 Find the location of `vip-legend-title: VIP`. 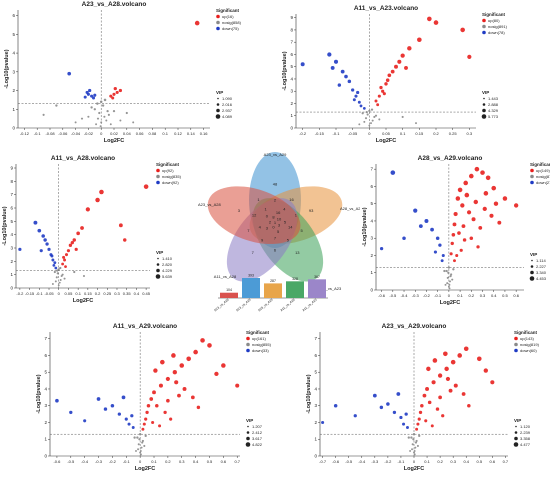

vip-legend-title: VIP is located at coordinates (485, 92).